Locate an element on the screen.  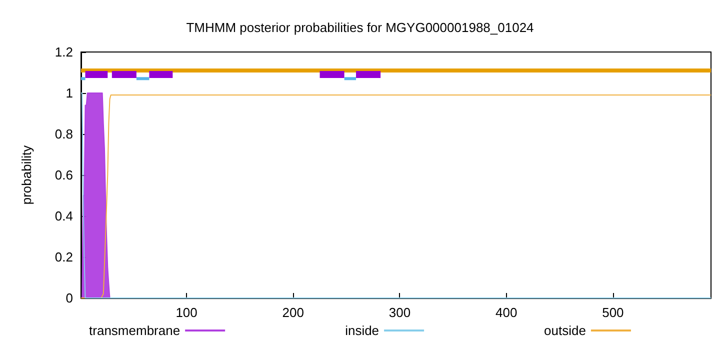
y-axis-title: probability is located at coordinates (26, 174).